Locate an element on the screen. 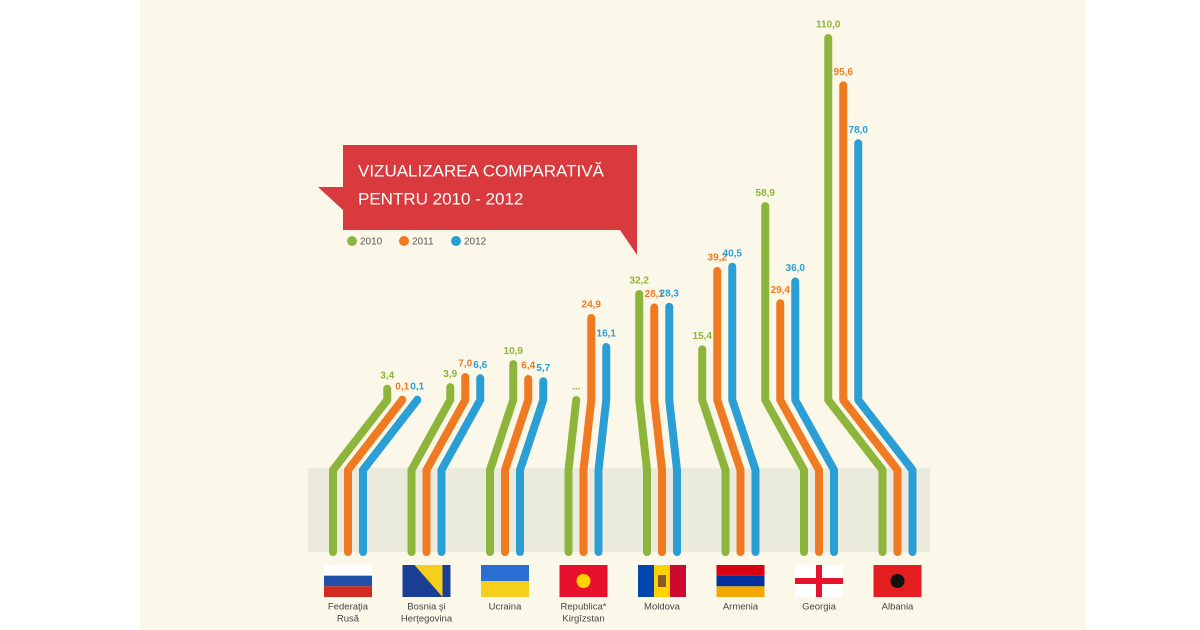 This screenshot has height=630, width=1200. legend-label: 2012 is located at coordinates (475, 242).